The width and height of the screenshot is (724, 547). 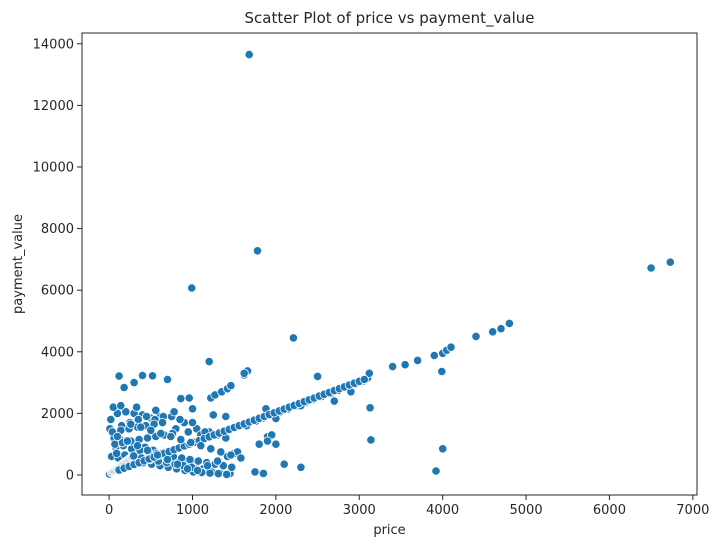 I want to click on x-tick-label: 3000, so click(x=359, y=510).